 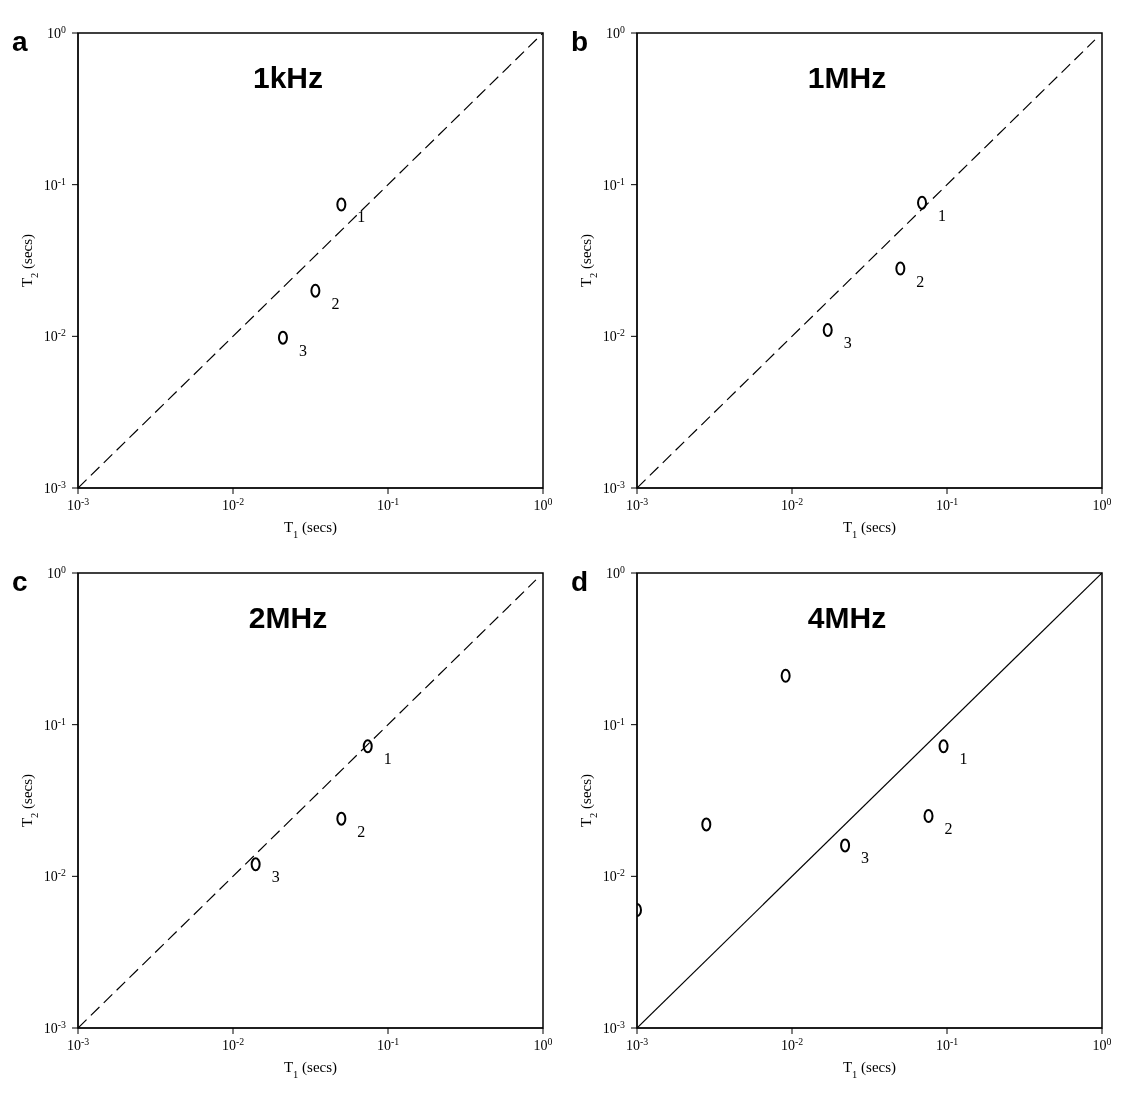 I want to click on text: 2MHz, so click(x=288, y=617).